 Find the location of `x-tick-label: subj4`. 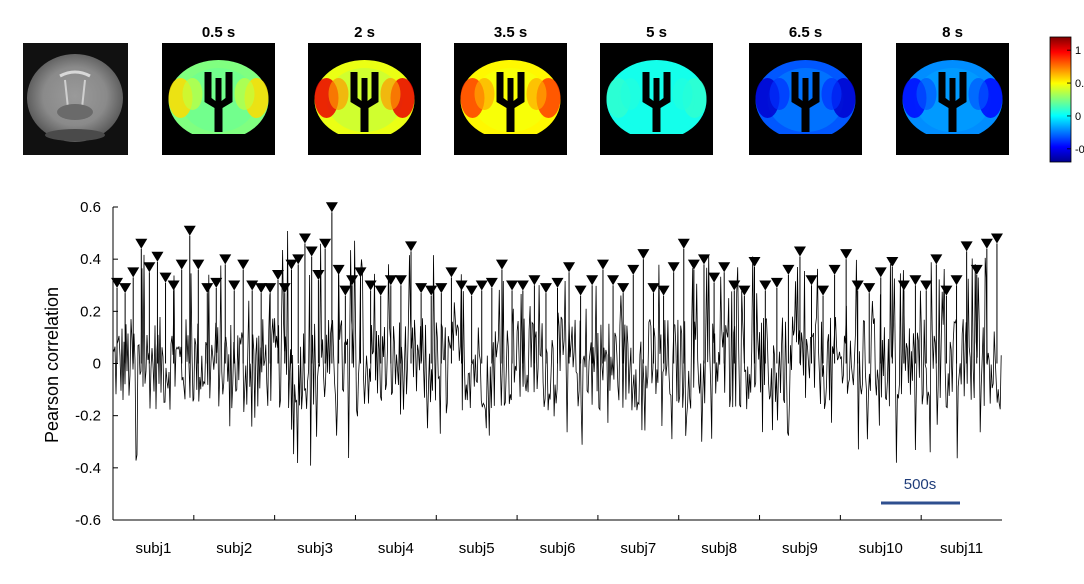

x-tick-label: subj4 is located at coordinates (396, 548).